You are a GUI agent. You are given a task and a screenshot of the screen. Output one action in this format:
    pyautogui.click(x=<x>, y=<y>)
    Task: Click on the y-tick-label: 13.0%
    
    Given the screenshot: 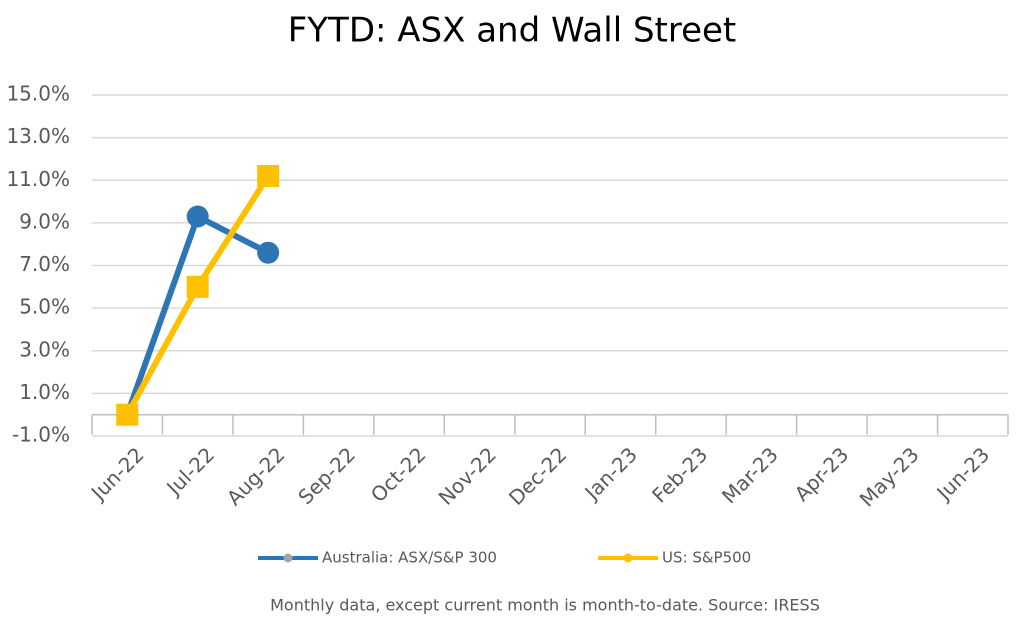 What is the action you would take?
    pyautogui.click(x=38, y=136)
    